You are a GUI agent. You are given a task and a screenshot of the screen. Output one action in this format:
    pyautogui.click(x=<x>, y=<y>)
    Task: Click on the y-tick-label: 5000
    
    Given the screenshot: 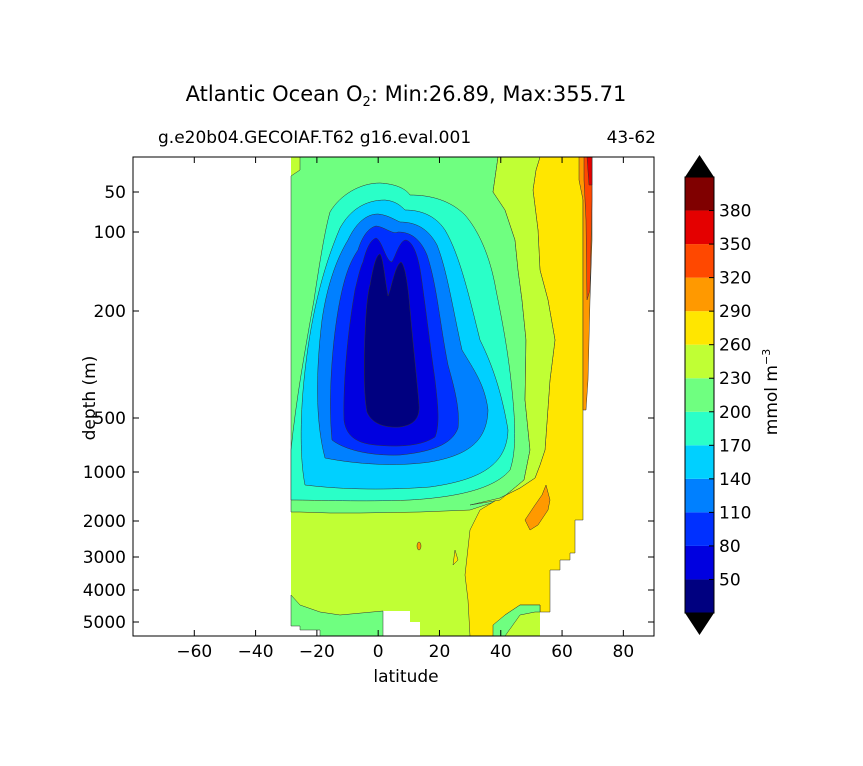 What is the action you would take?
    pyautogui.click(x=104, y=623)
    